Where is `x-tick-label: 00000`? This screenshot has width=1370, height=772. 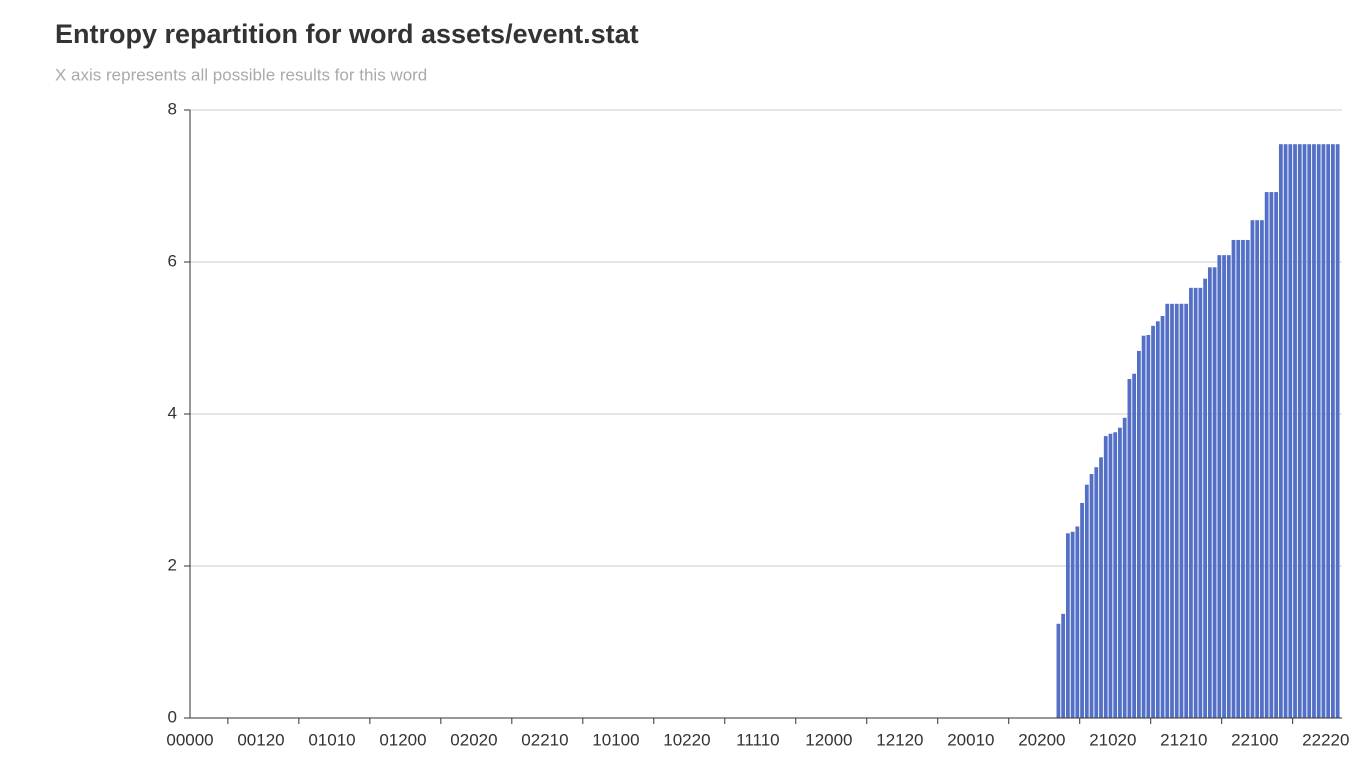
x-tick-label: 00000 is located at coordinates (189, 739).